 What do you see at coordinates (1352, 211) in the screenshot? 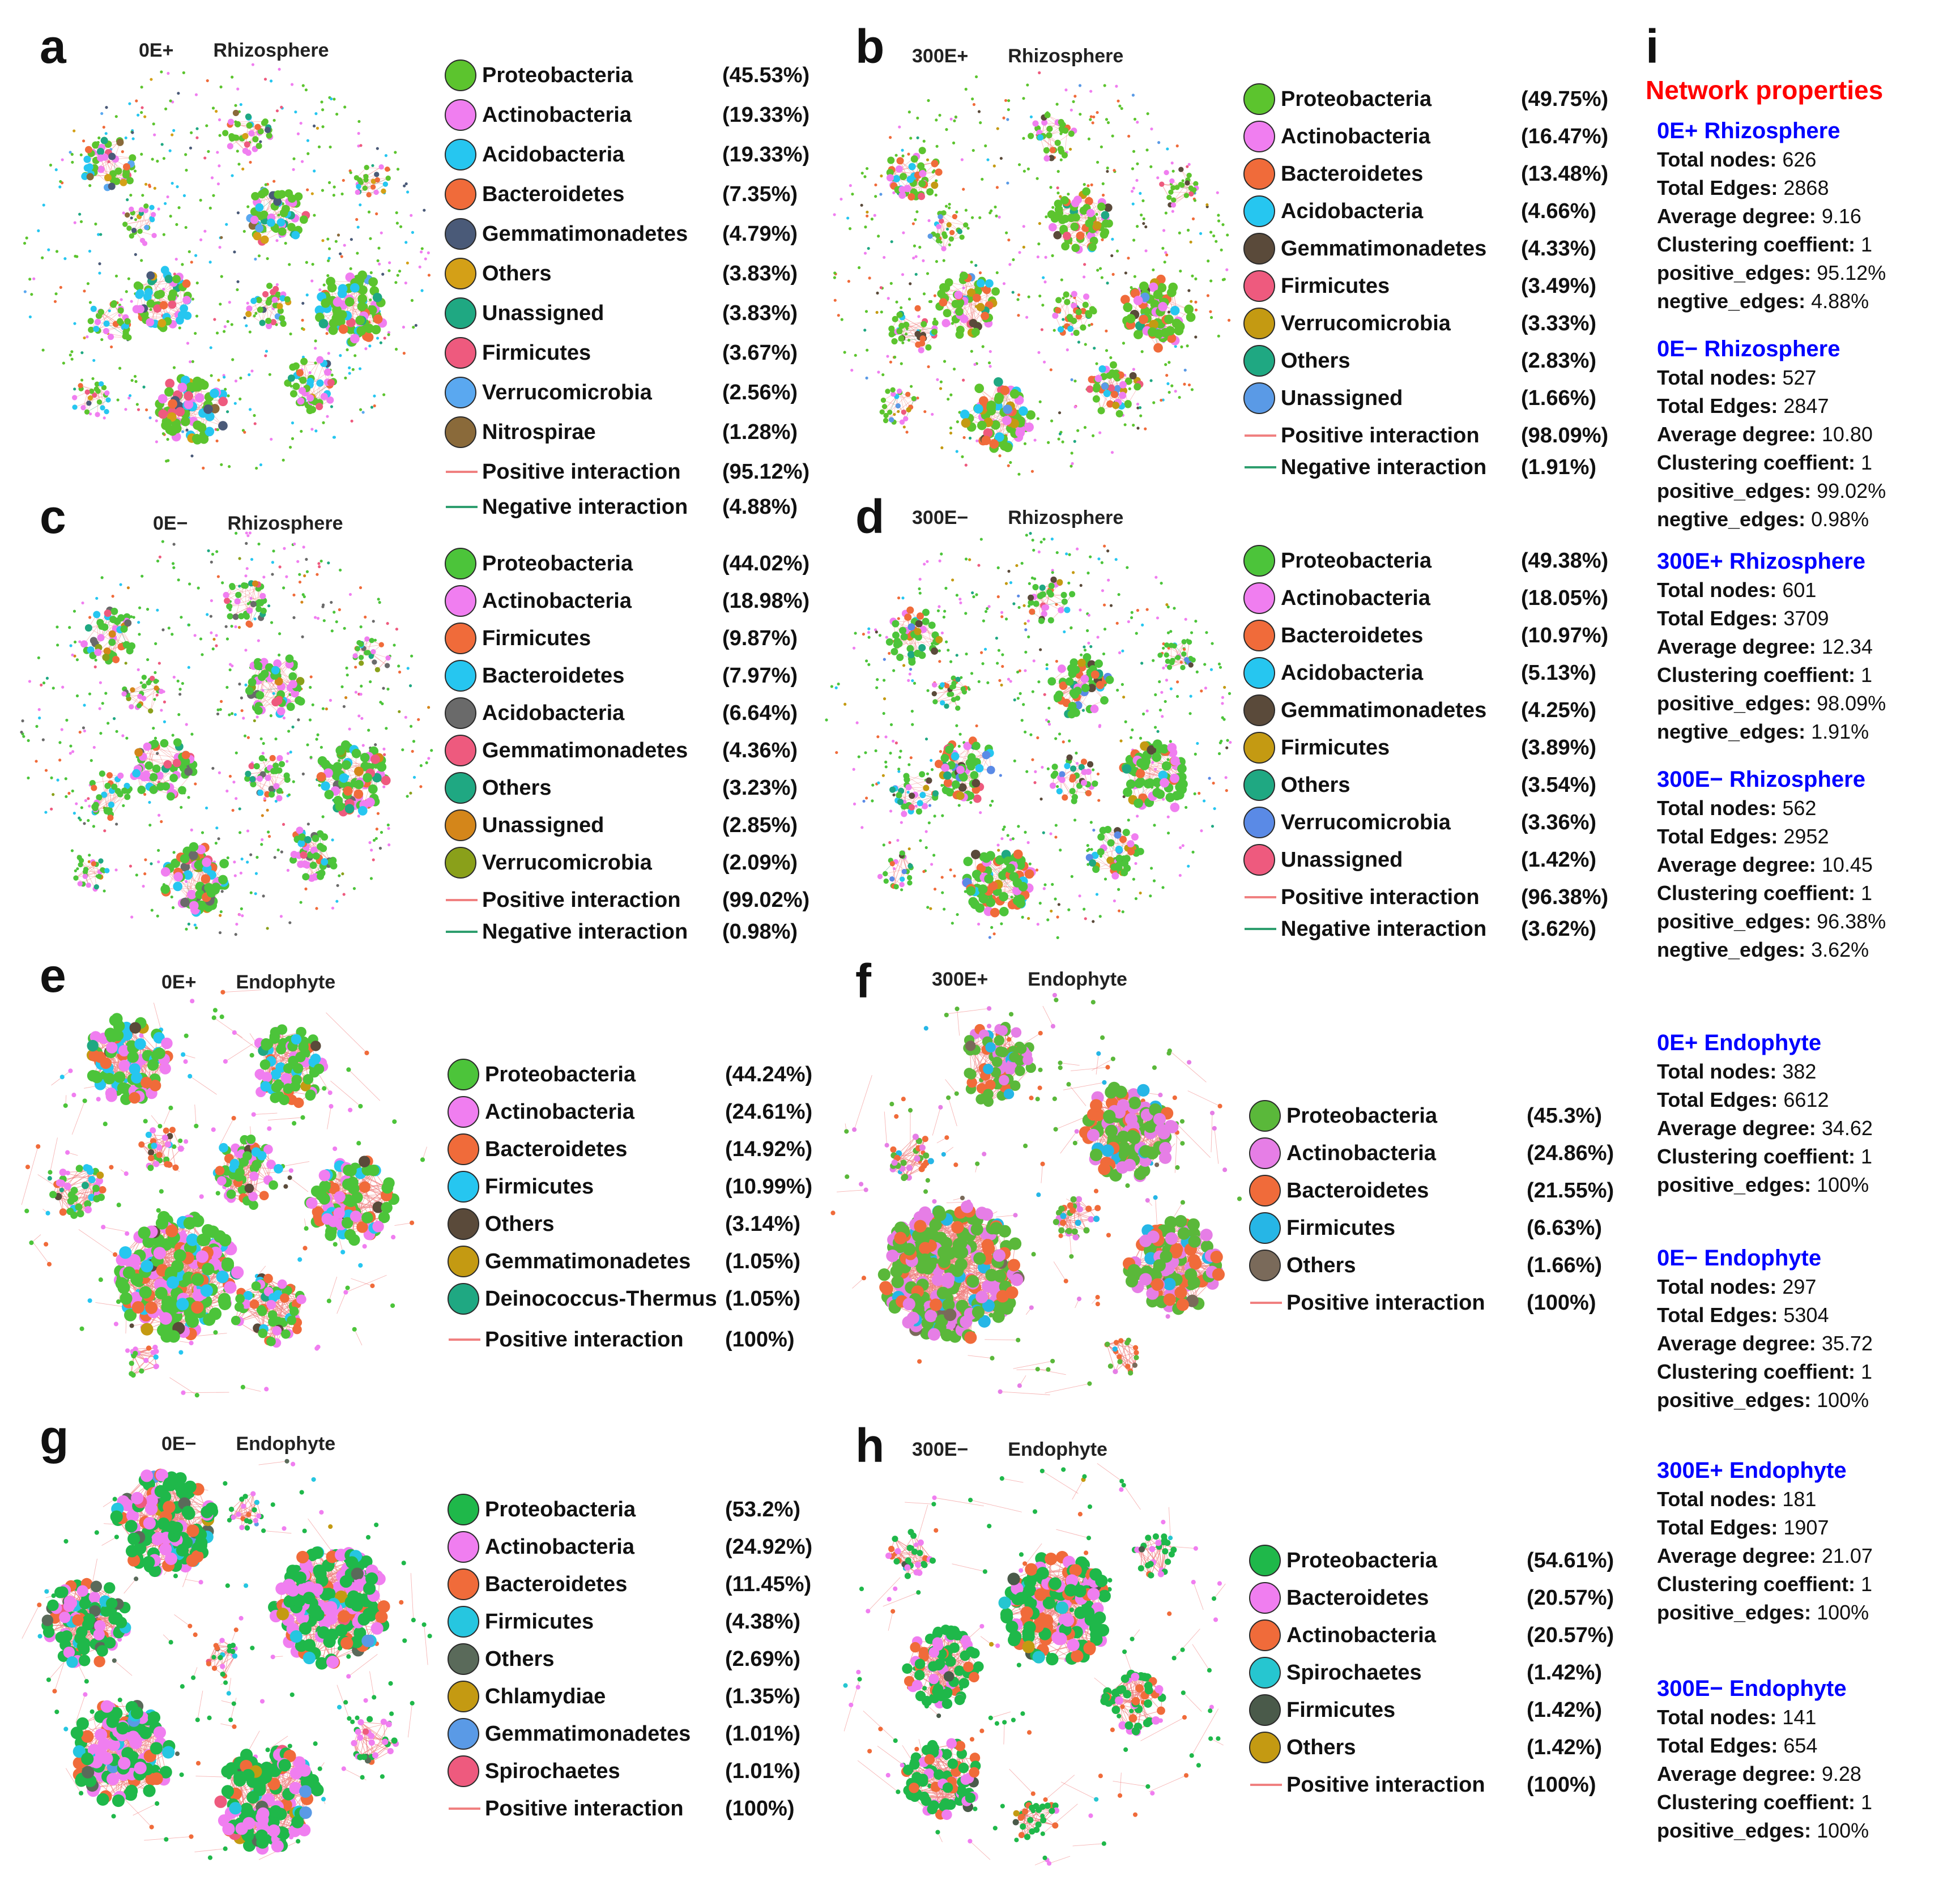
I see `legend-label: Acidobacteria` at bounding box center [1352, 211].